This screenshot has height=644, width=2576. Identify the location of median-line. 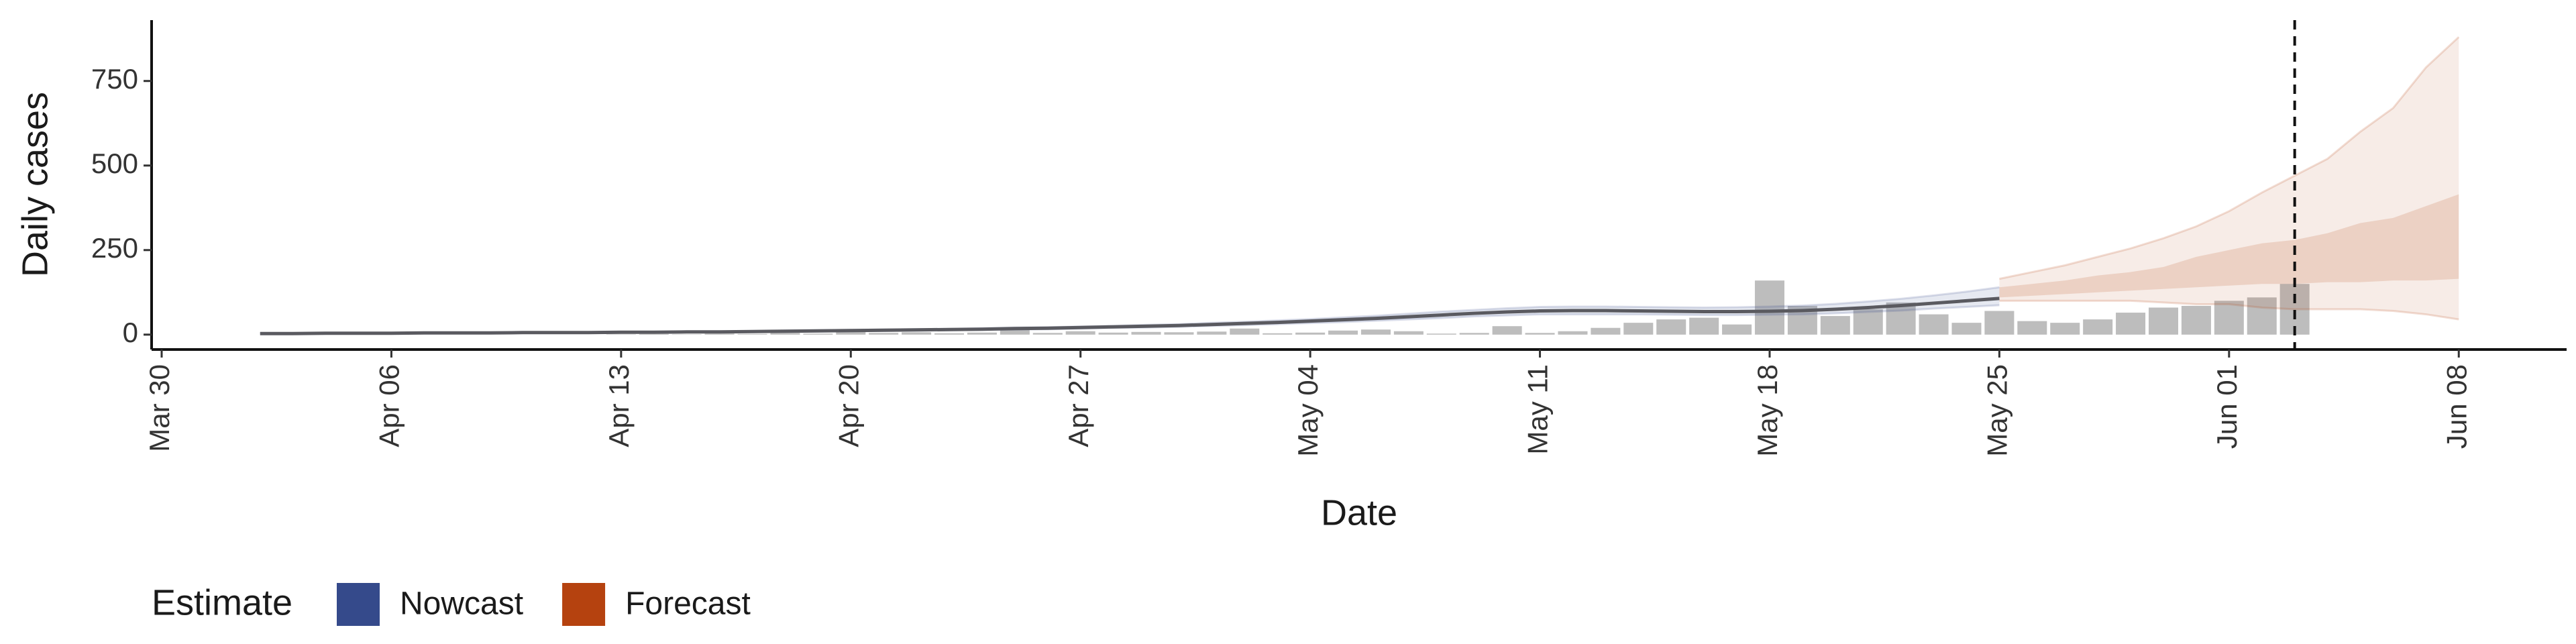
(1130, 316).